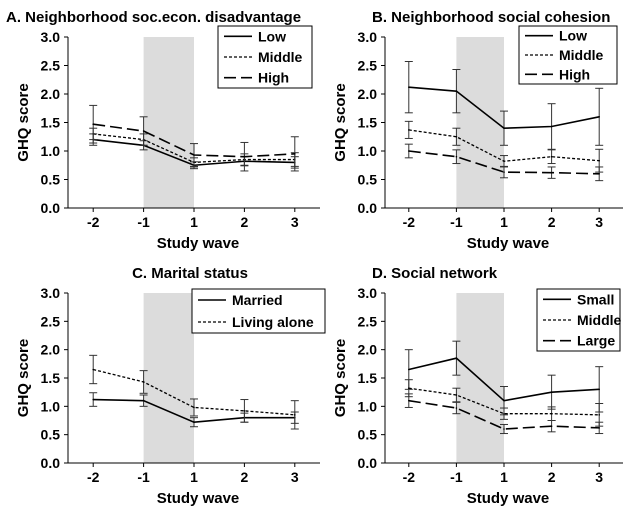  Describe the element at coordinates (574, 74) in the screenshot. I see `legend-label: High` at that location.